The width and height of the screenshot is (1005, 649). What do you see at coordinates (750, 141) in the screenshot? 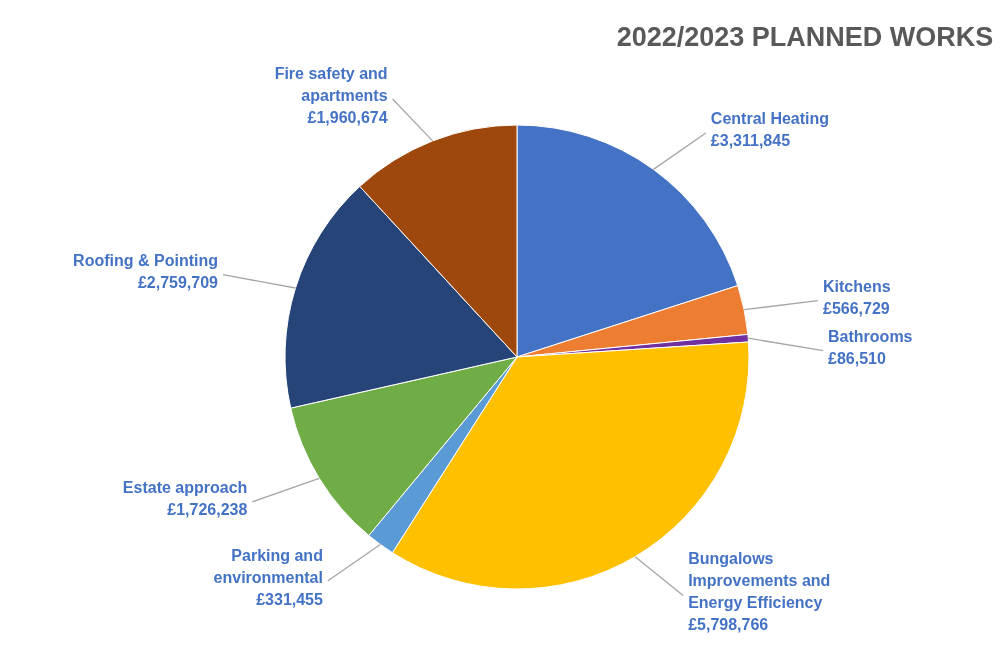
I see `data-label: £3,311,845` at bounding box center [750, 141].